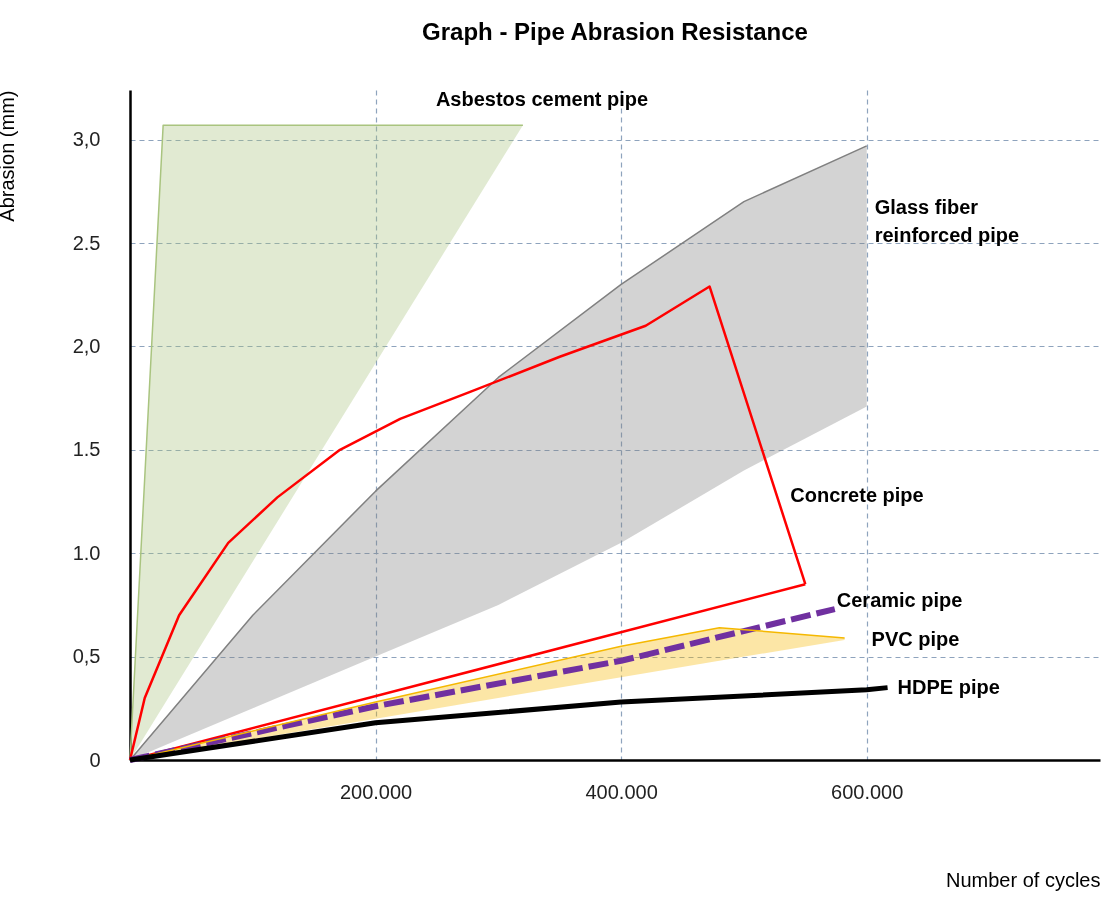  What do you see at coordinates (867, 791) in the screenshot?
I see `x-tick-label: 600.000` at bounding box center [867, 791].